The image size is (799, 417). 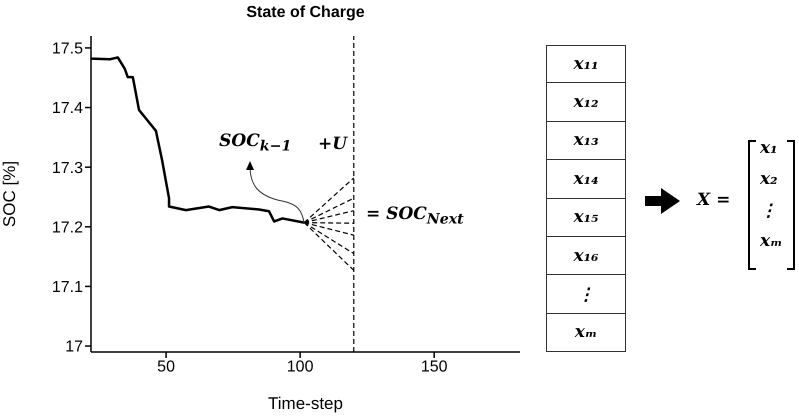 I want to click on y-axis-title: SOC [%], so click(x=10, y=194).